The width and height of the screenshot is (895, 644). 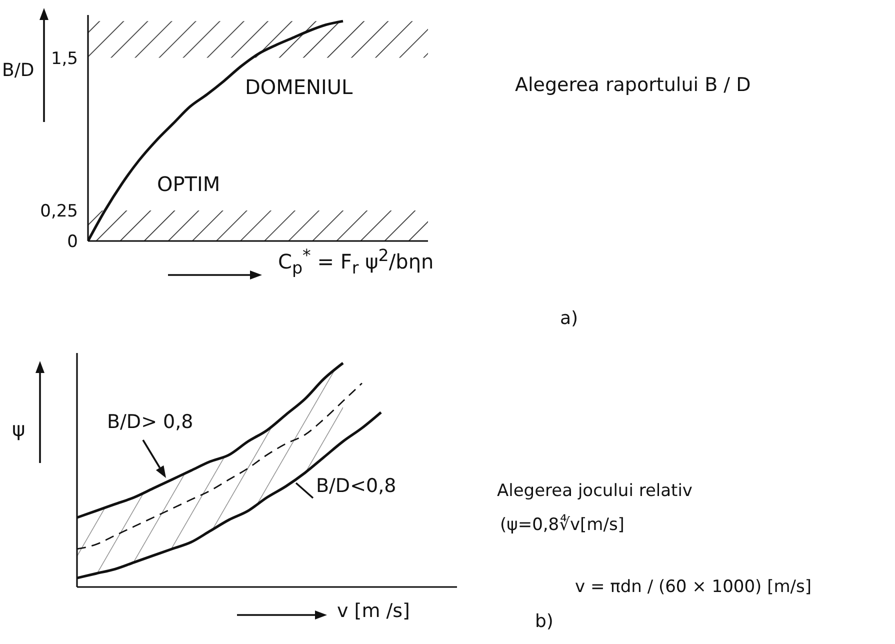 What do you see at coordinates (150, 422) in the screenshot?
I see `series-label: B/D> 0,8` at bounding box center [150, 422].